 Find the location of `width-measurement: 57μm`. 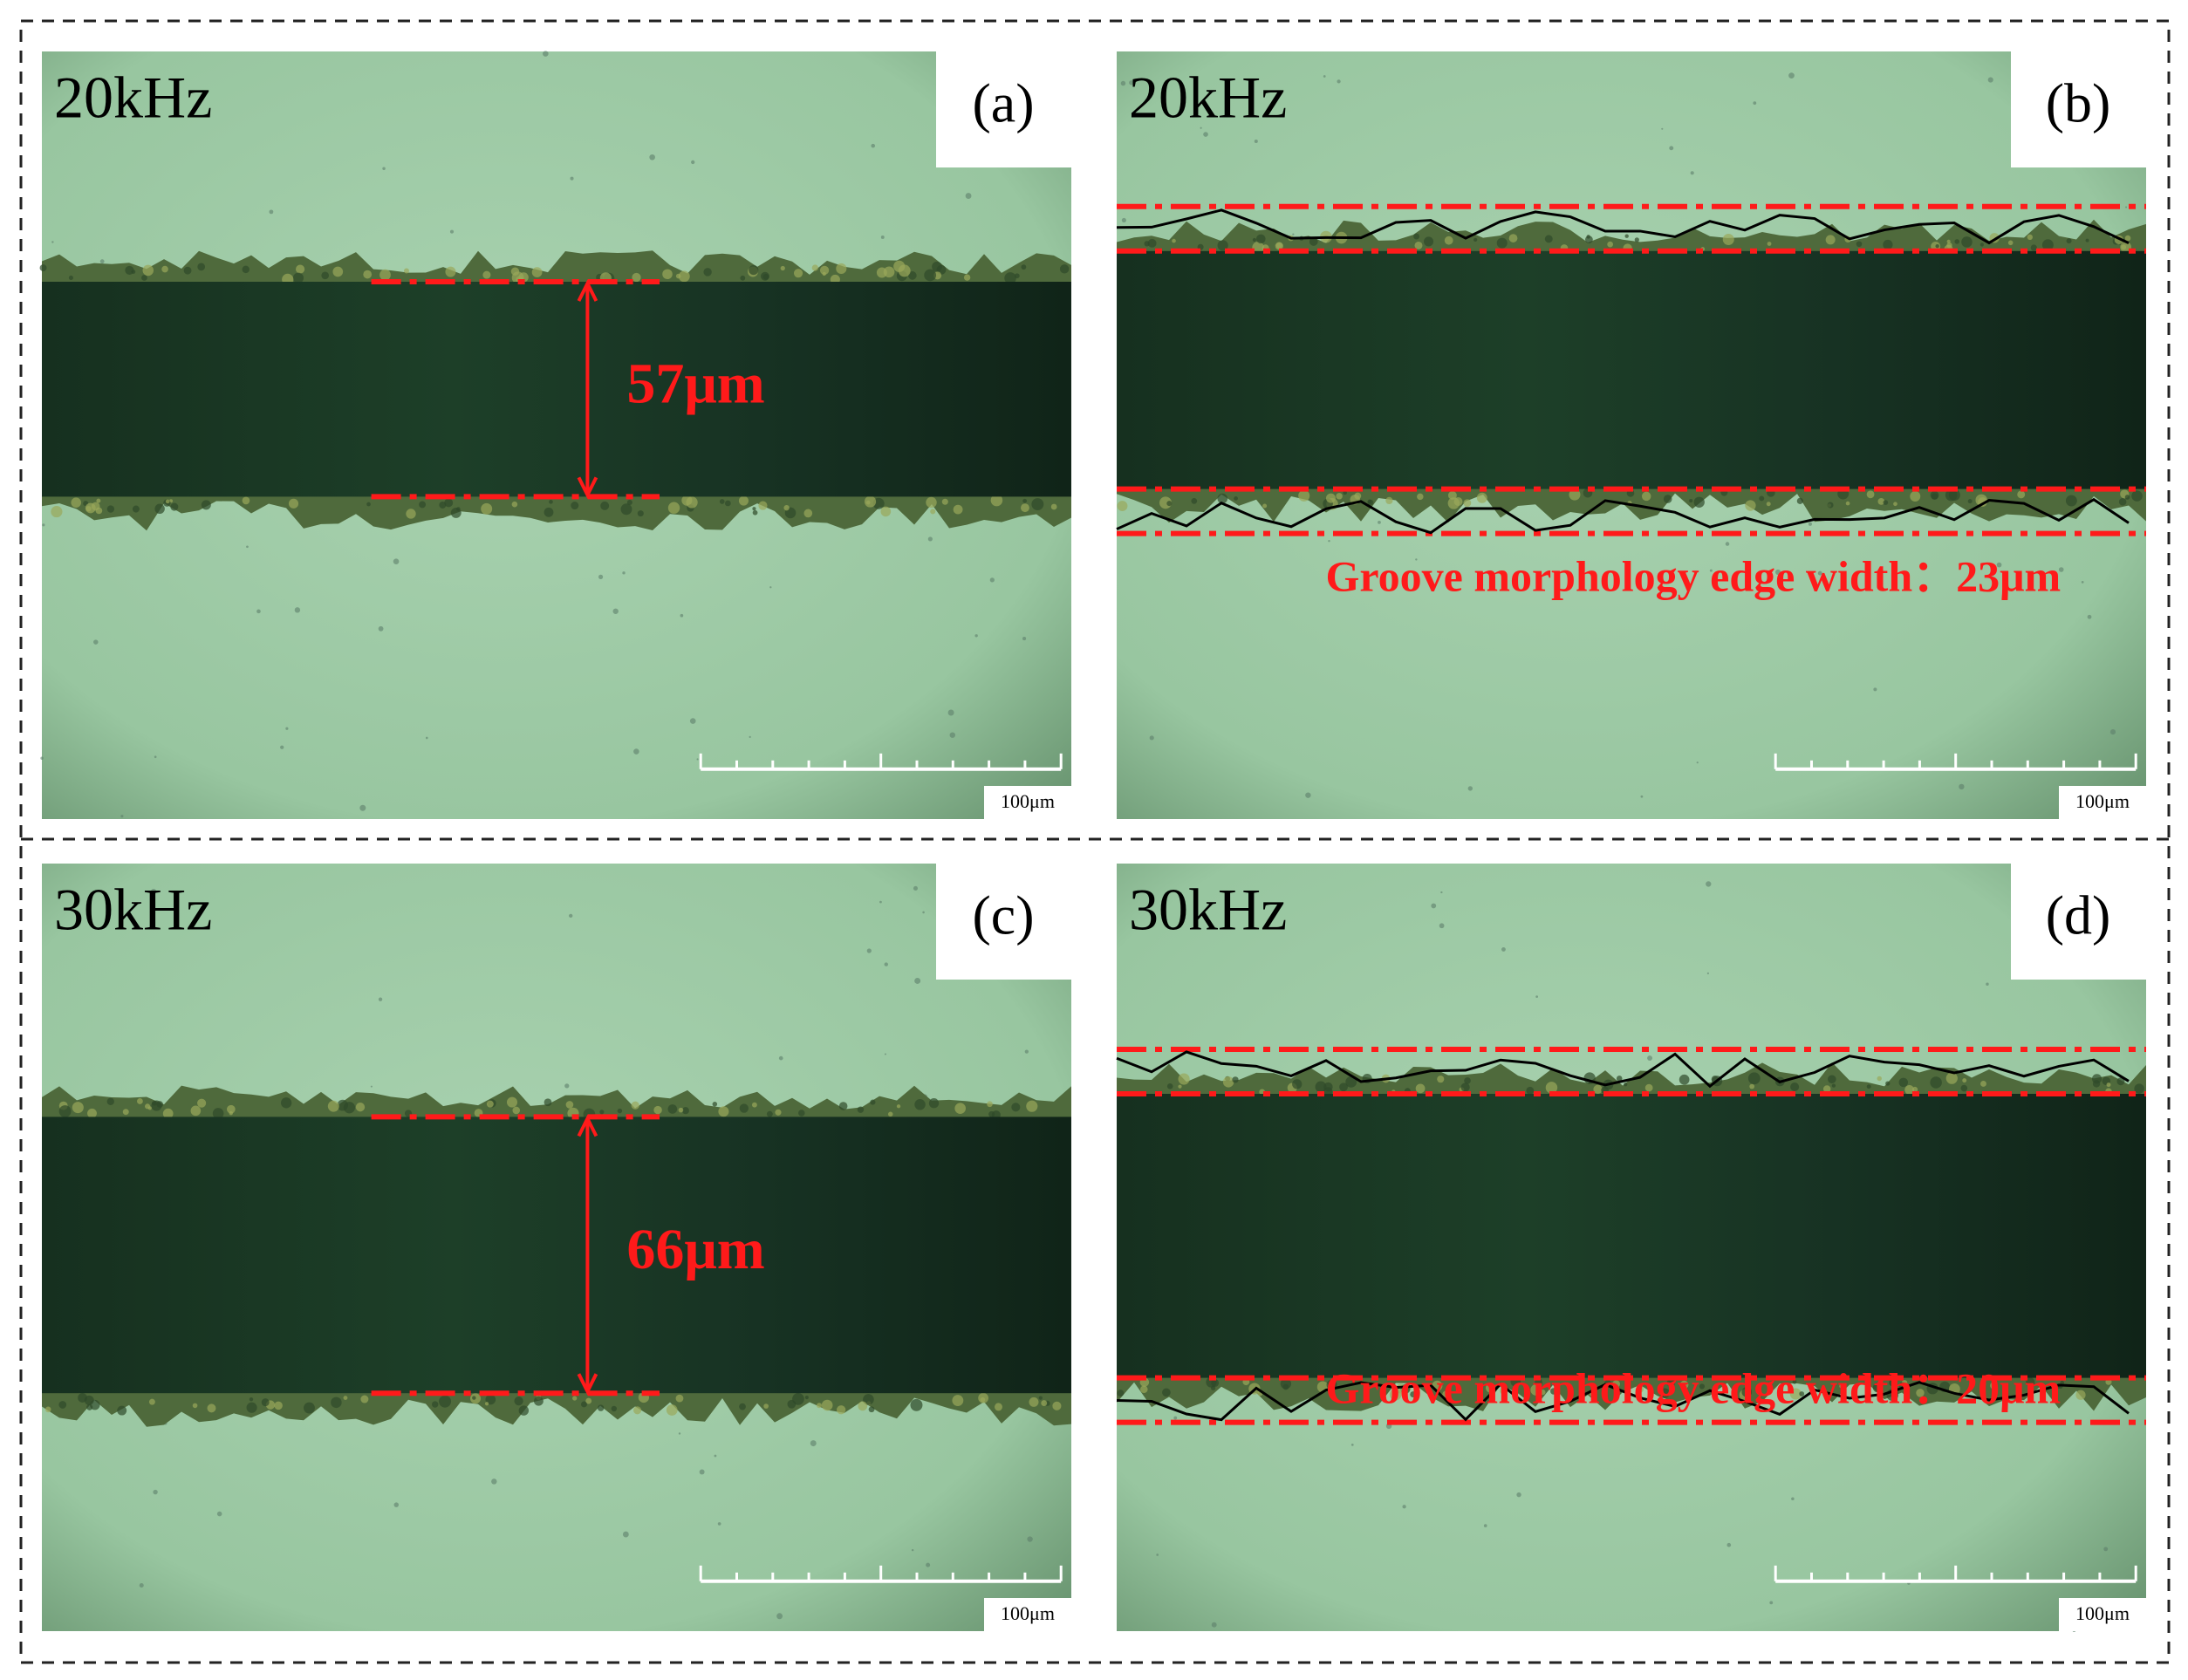

width-measurement: 57μm is located at coordinates (695, 383).